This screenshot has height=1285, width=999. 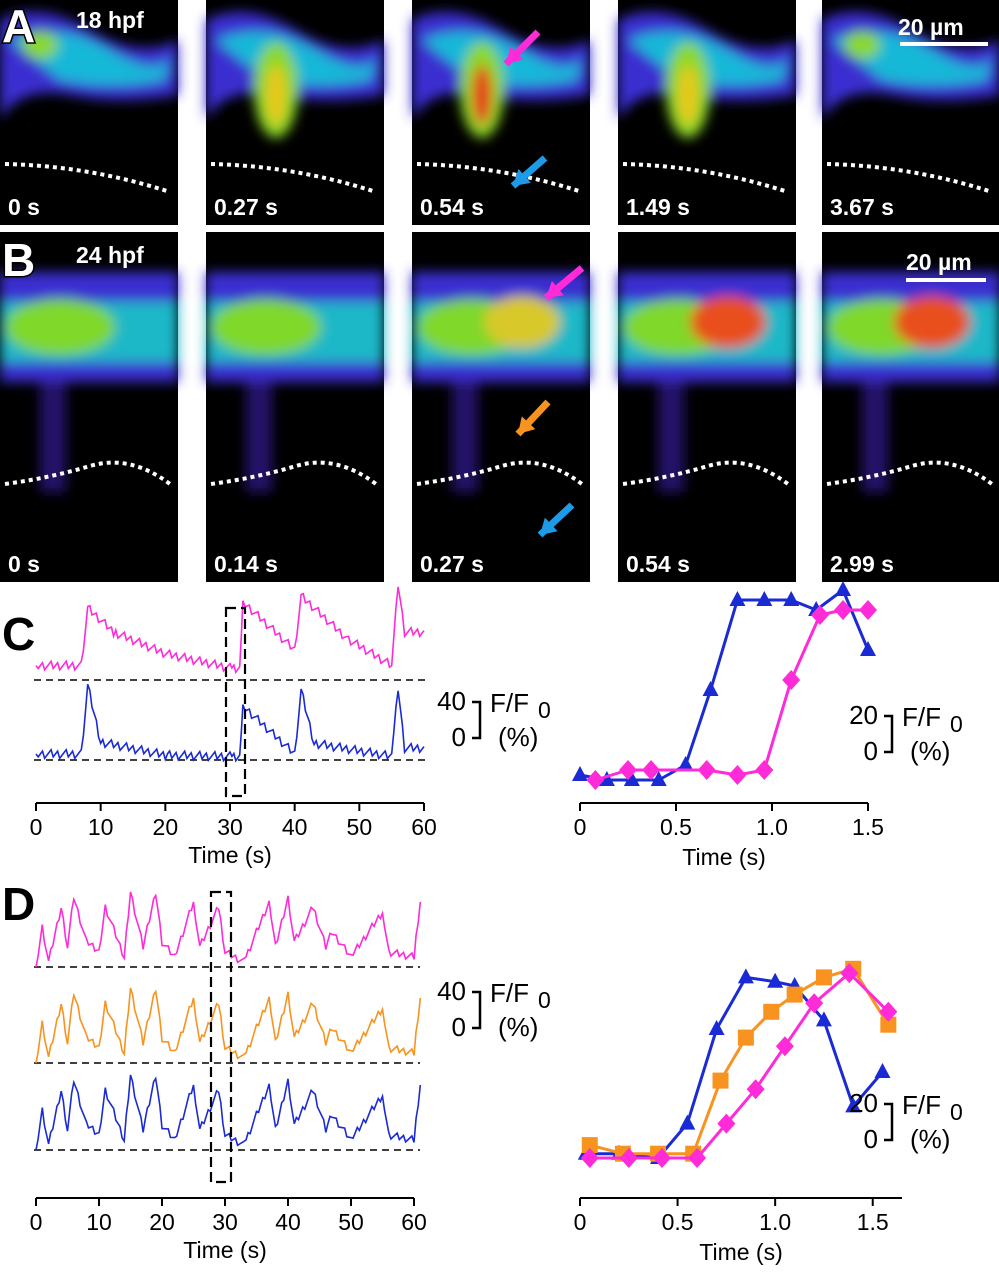 What do you see at coordinates (246, 207) in the screenshot?
I see `time-label: 0.27 s` at bounding box center [246, 207].